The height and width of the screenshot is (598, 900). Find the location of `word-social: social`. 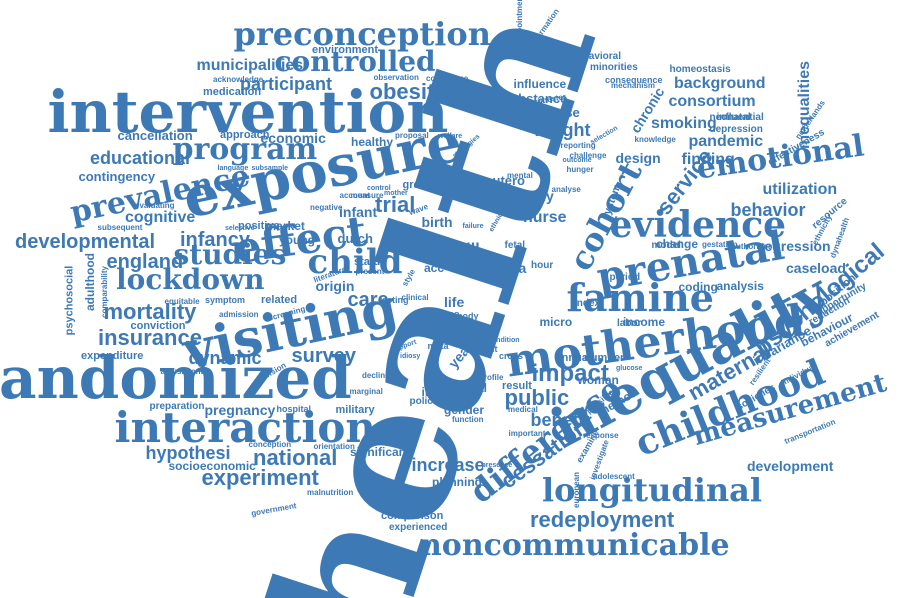

word-social: social is located at coordinates (470, 388).